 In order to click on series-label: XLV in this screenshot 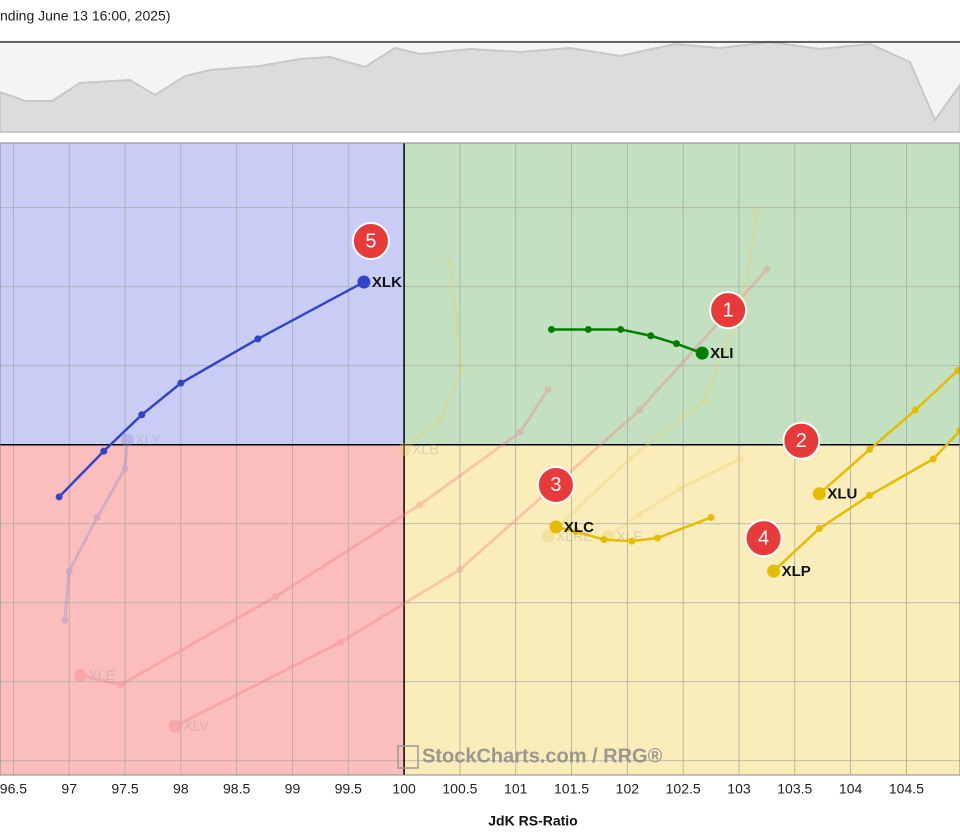, I will do `click(196, 726)`.